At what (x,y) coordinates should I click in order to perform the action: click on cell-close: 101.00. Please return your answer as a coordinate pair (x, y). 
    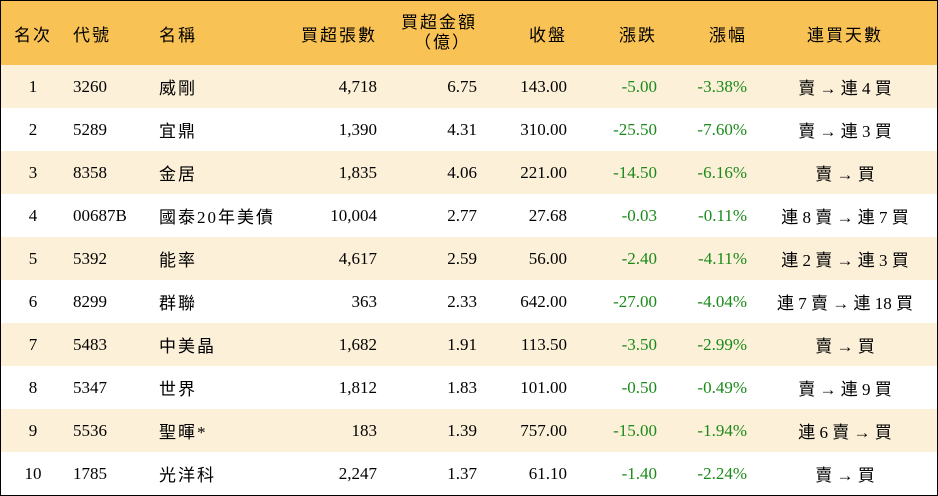
    Looking at the image, I should click on (543, 387).